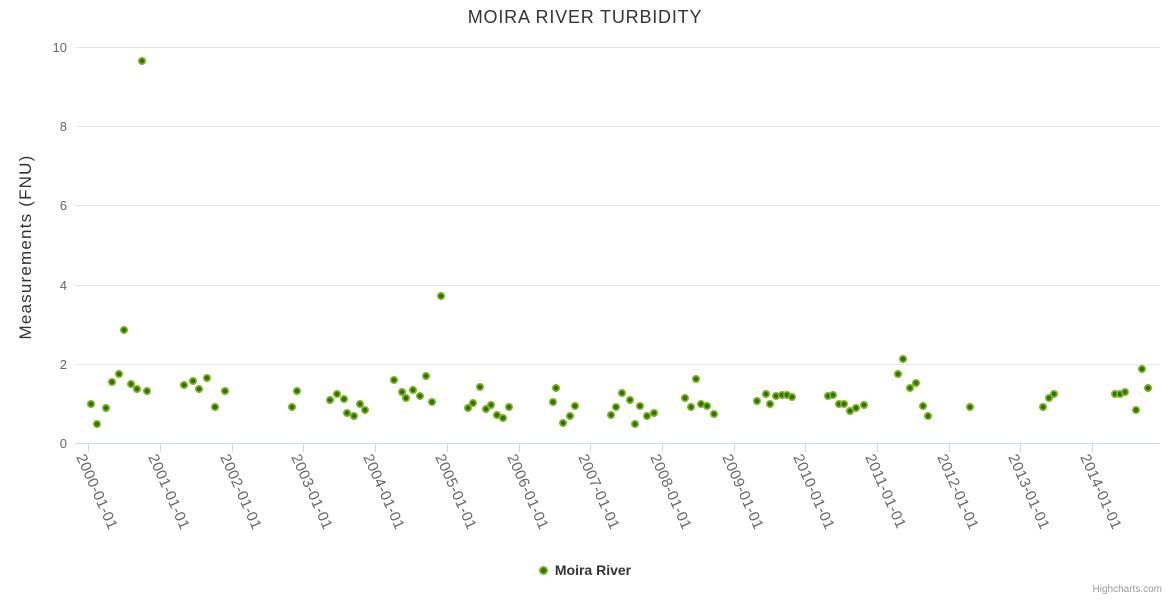  What do you see at coordinates (585, 570) in the screenshot?
I see `legend-item: Moira River` at bounding box center [585, 570].